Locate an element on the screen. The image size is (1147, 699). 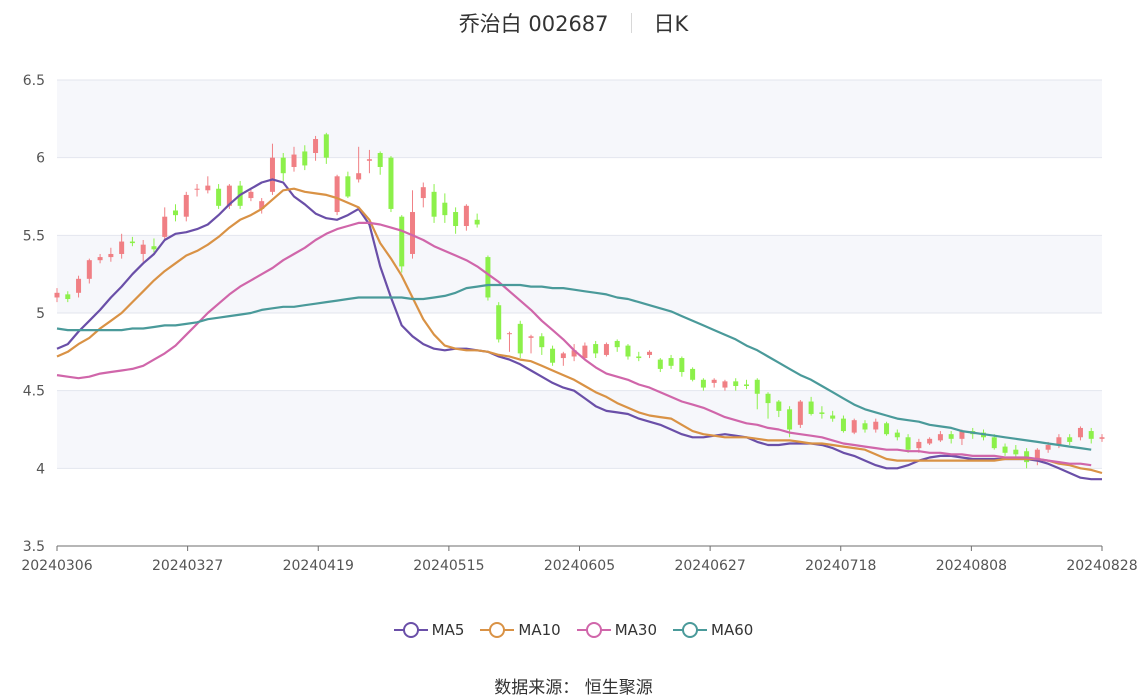
x-tick-label: 20240808 is located at coordinates (971, 566).